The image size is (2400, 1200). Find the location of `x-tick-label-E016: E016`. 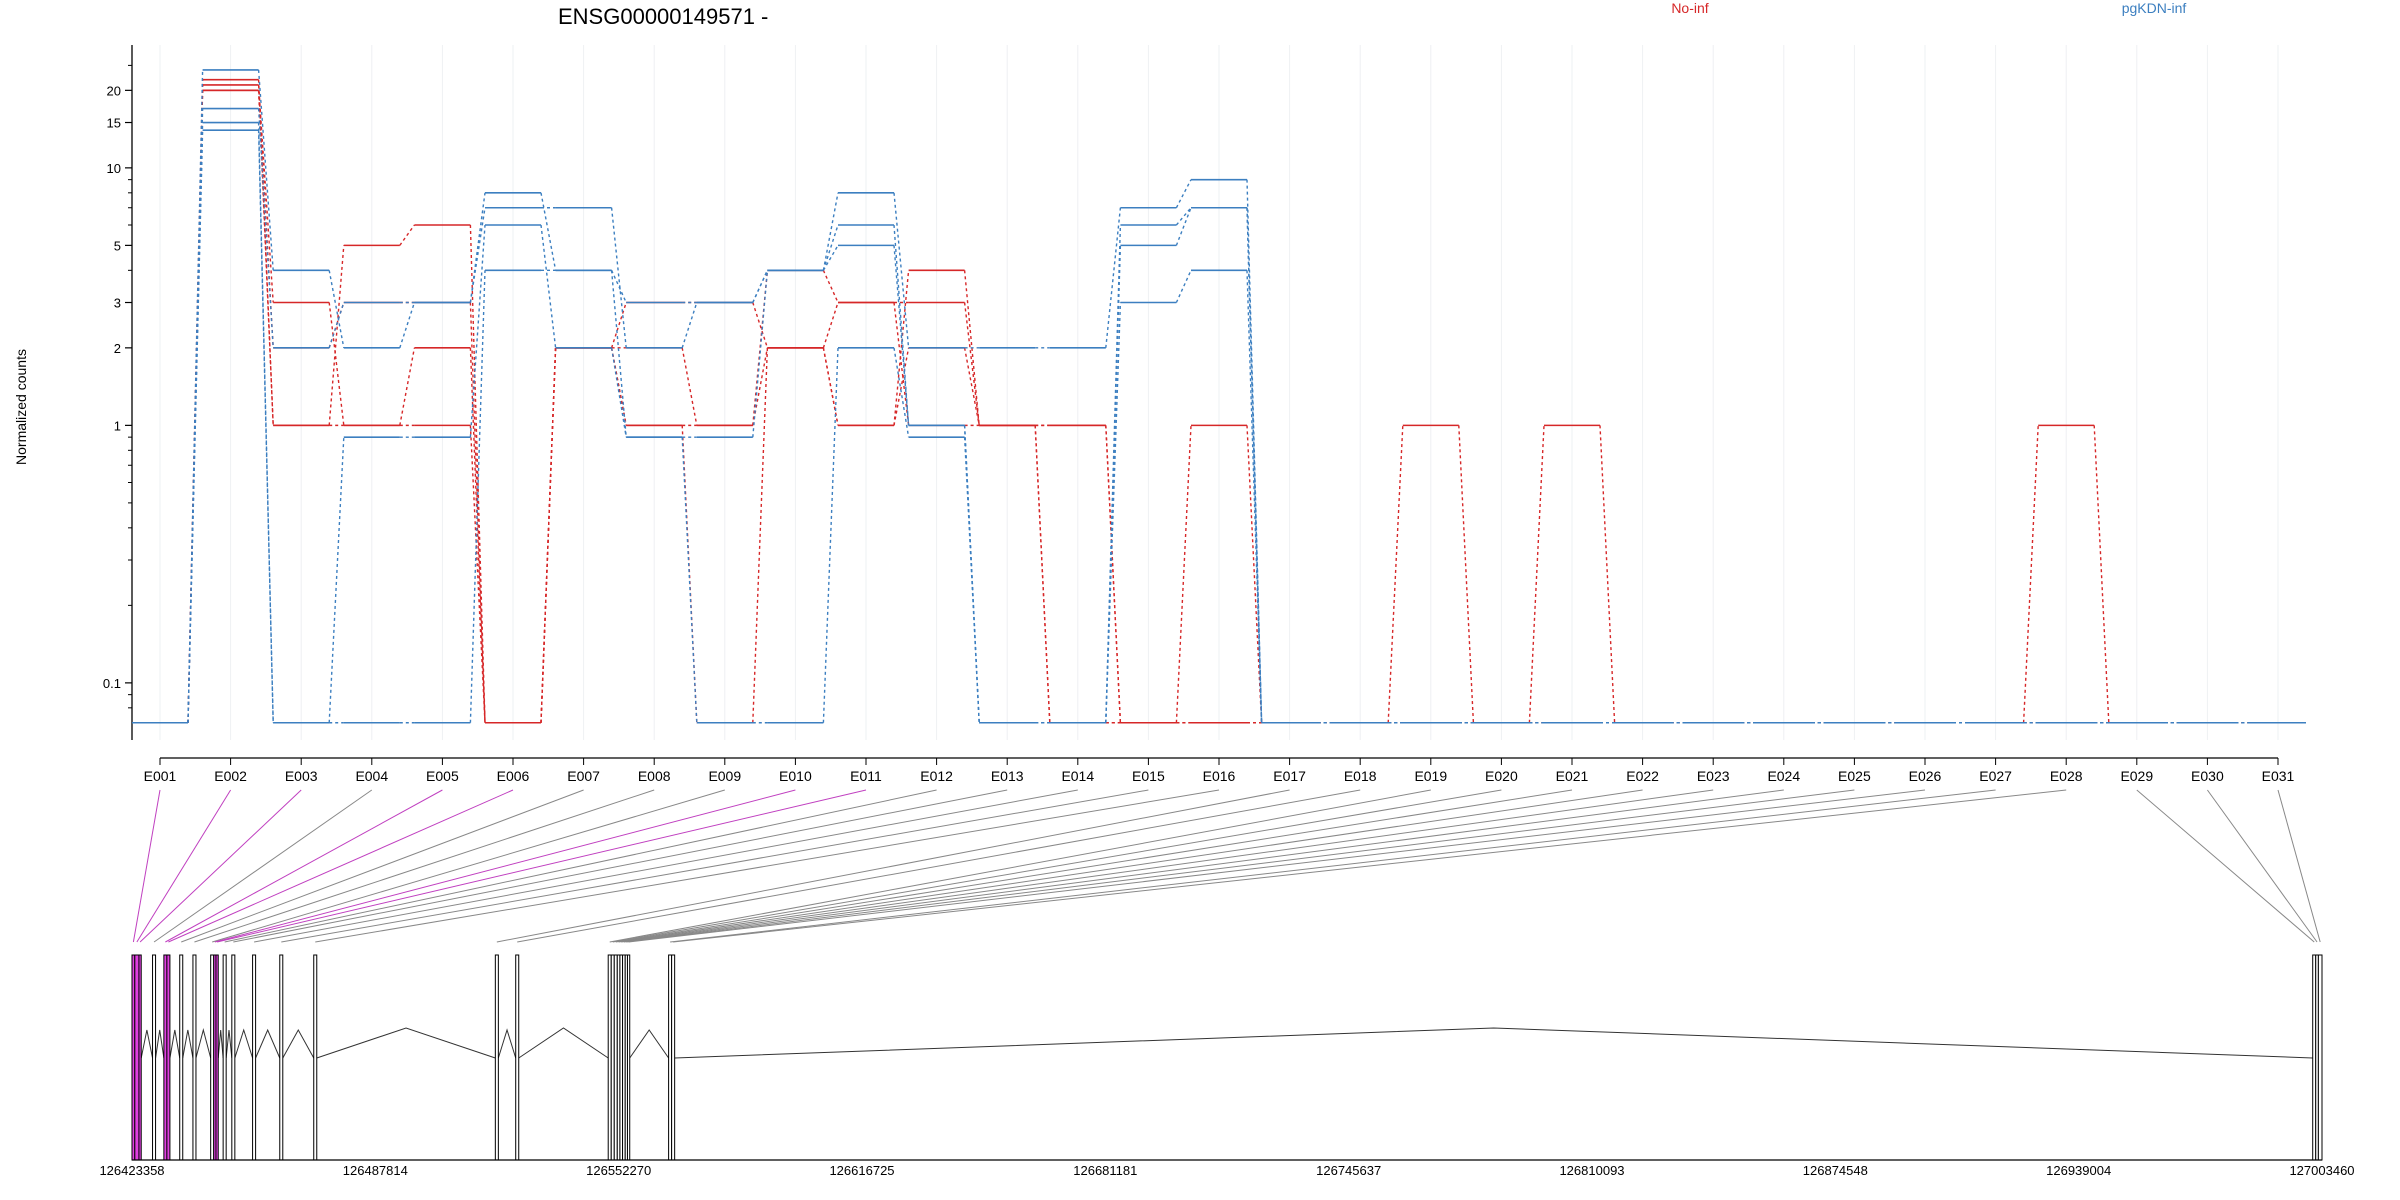

x-tick-label-E016: E016 is located at coordinates (1219, 776).